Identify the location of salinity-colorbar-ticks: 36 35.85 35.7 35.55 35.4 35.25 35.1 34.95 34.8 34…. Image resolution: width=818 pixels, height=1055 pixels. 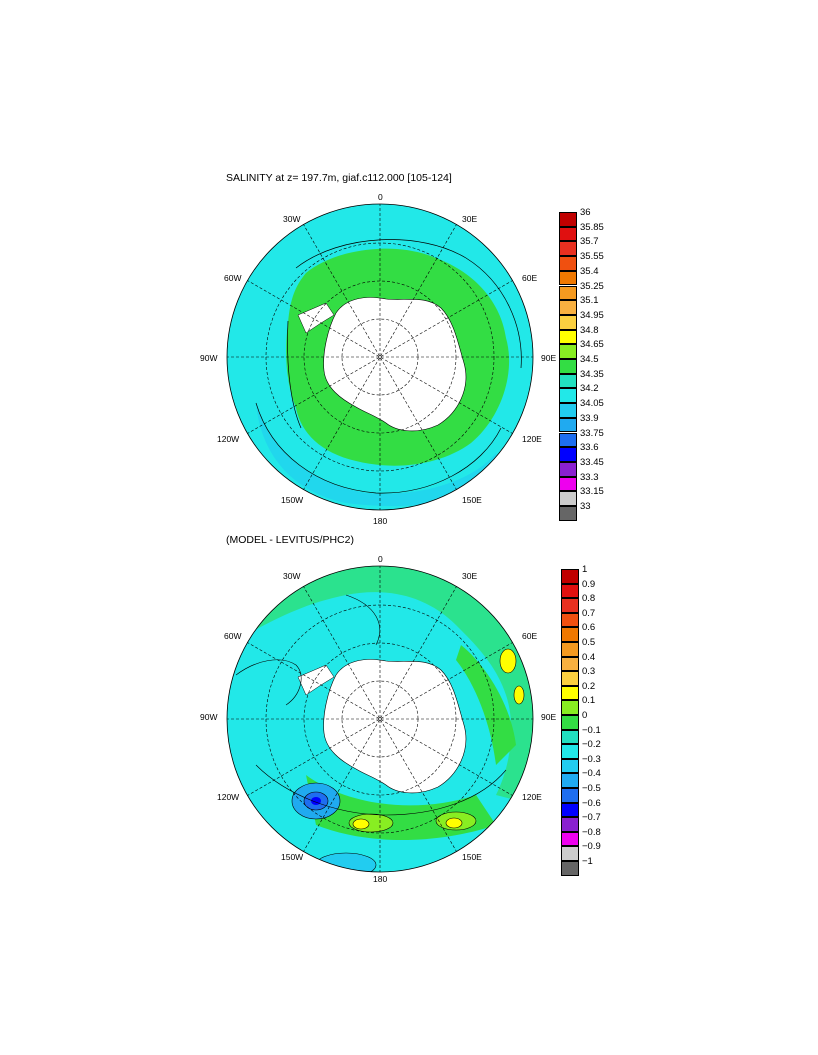
(600, 359).